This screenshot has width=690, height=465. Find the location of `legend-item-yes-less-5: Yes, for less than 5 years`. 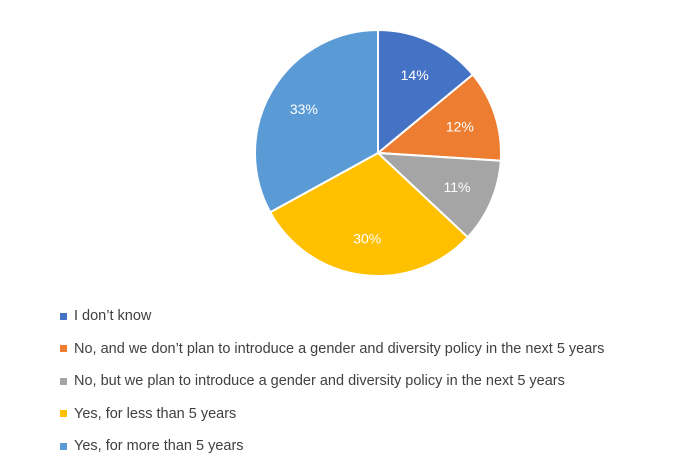

legend-item-yes-less-5: Yes, for less than 5 years is located at coordinates (332, 414).